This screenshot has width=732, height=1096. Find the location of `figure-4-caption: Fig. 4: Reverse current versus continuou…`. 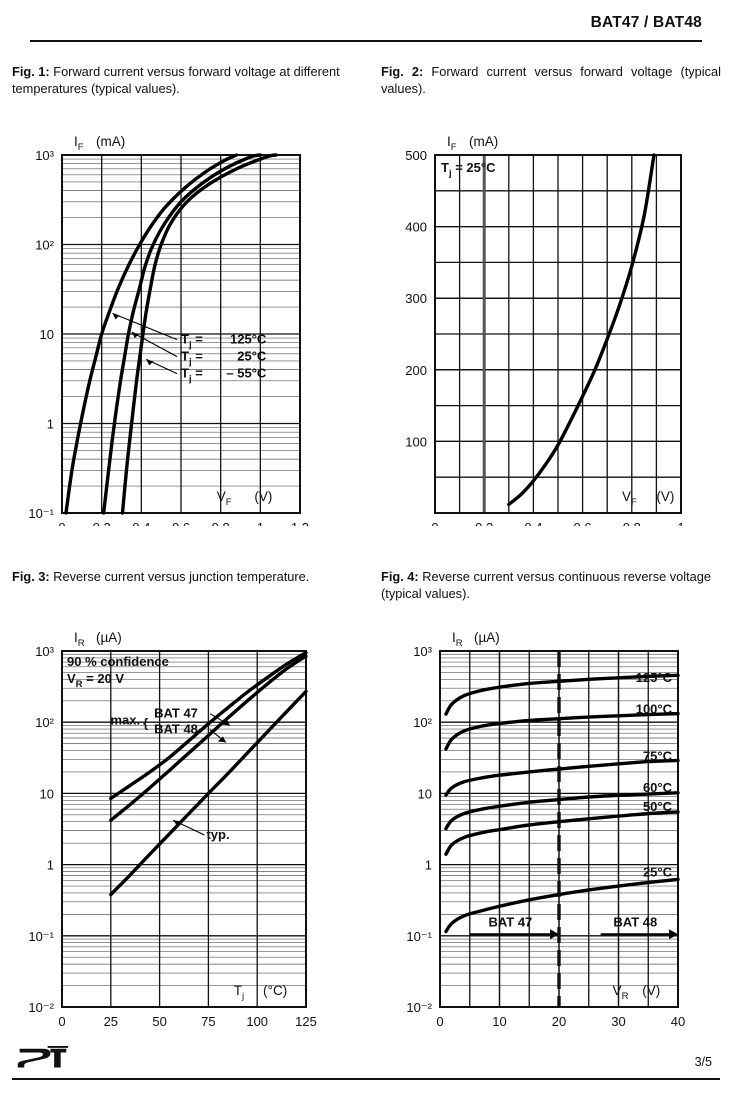

figure-4-caption: Fig. 4: Reverse current versus continuou… is located at coordinates (551, 585).